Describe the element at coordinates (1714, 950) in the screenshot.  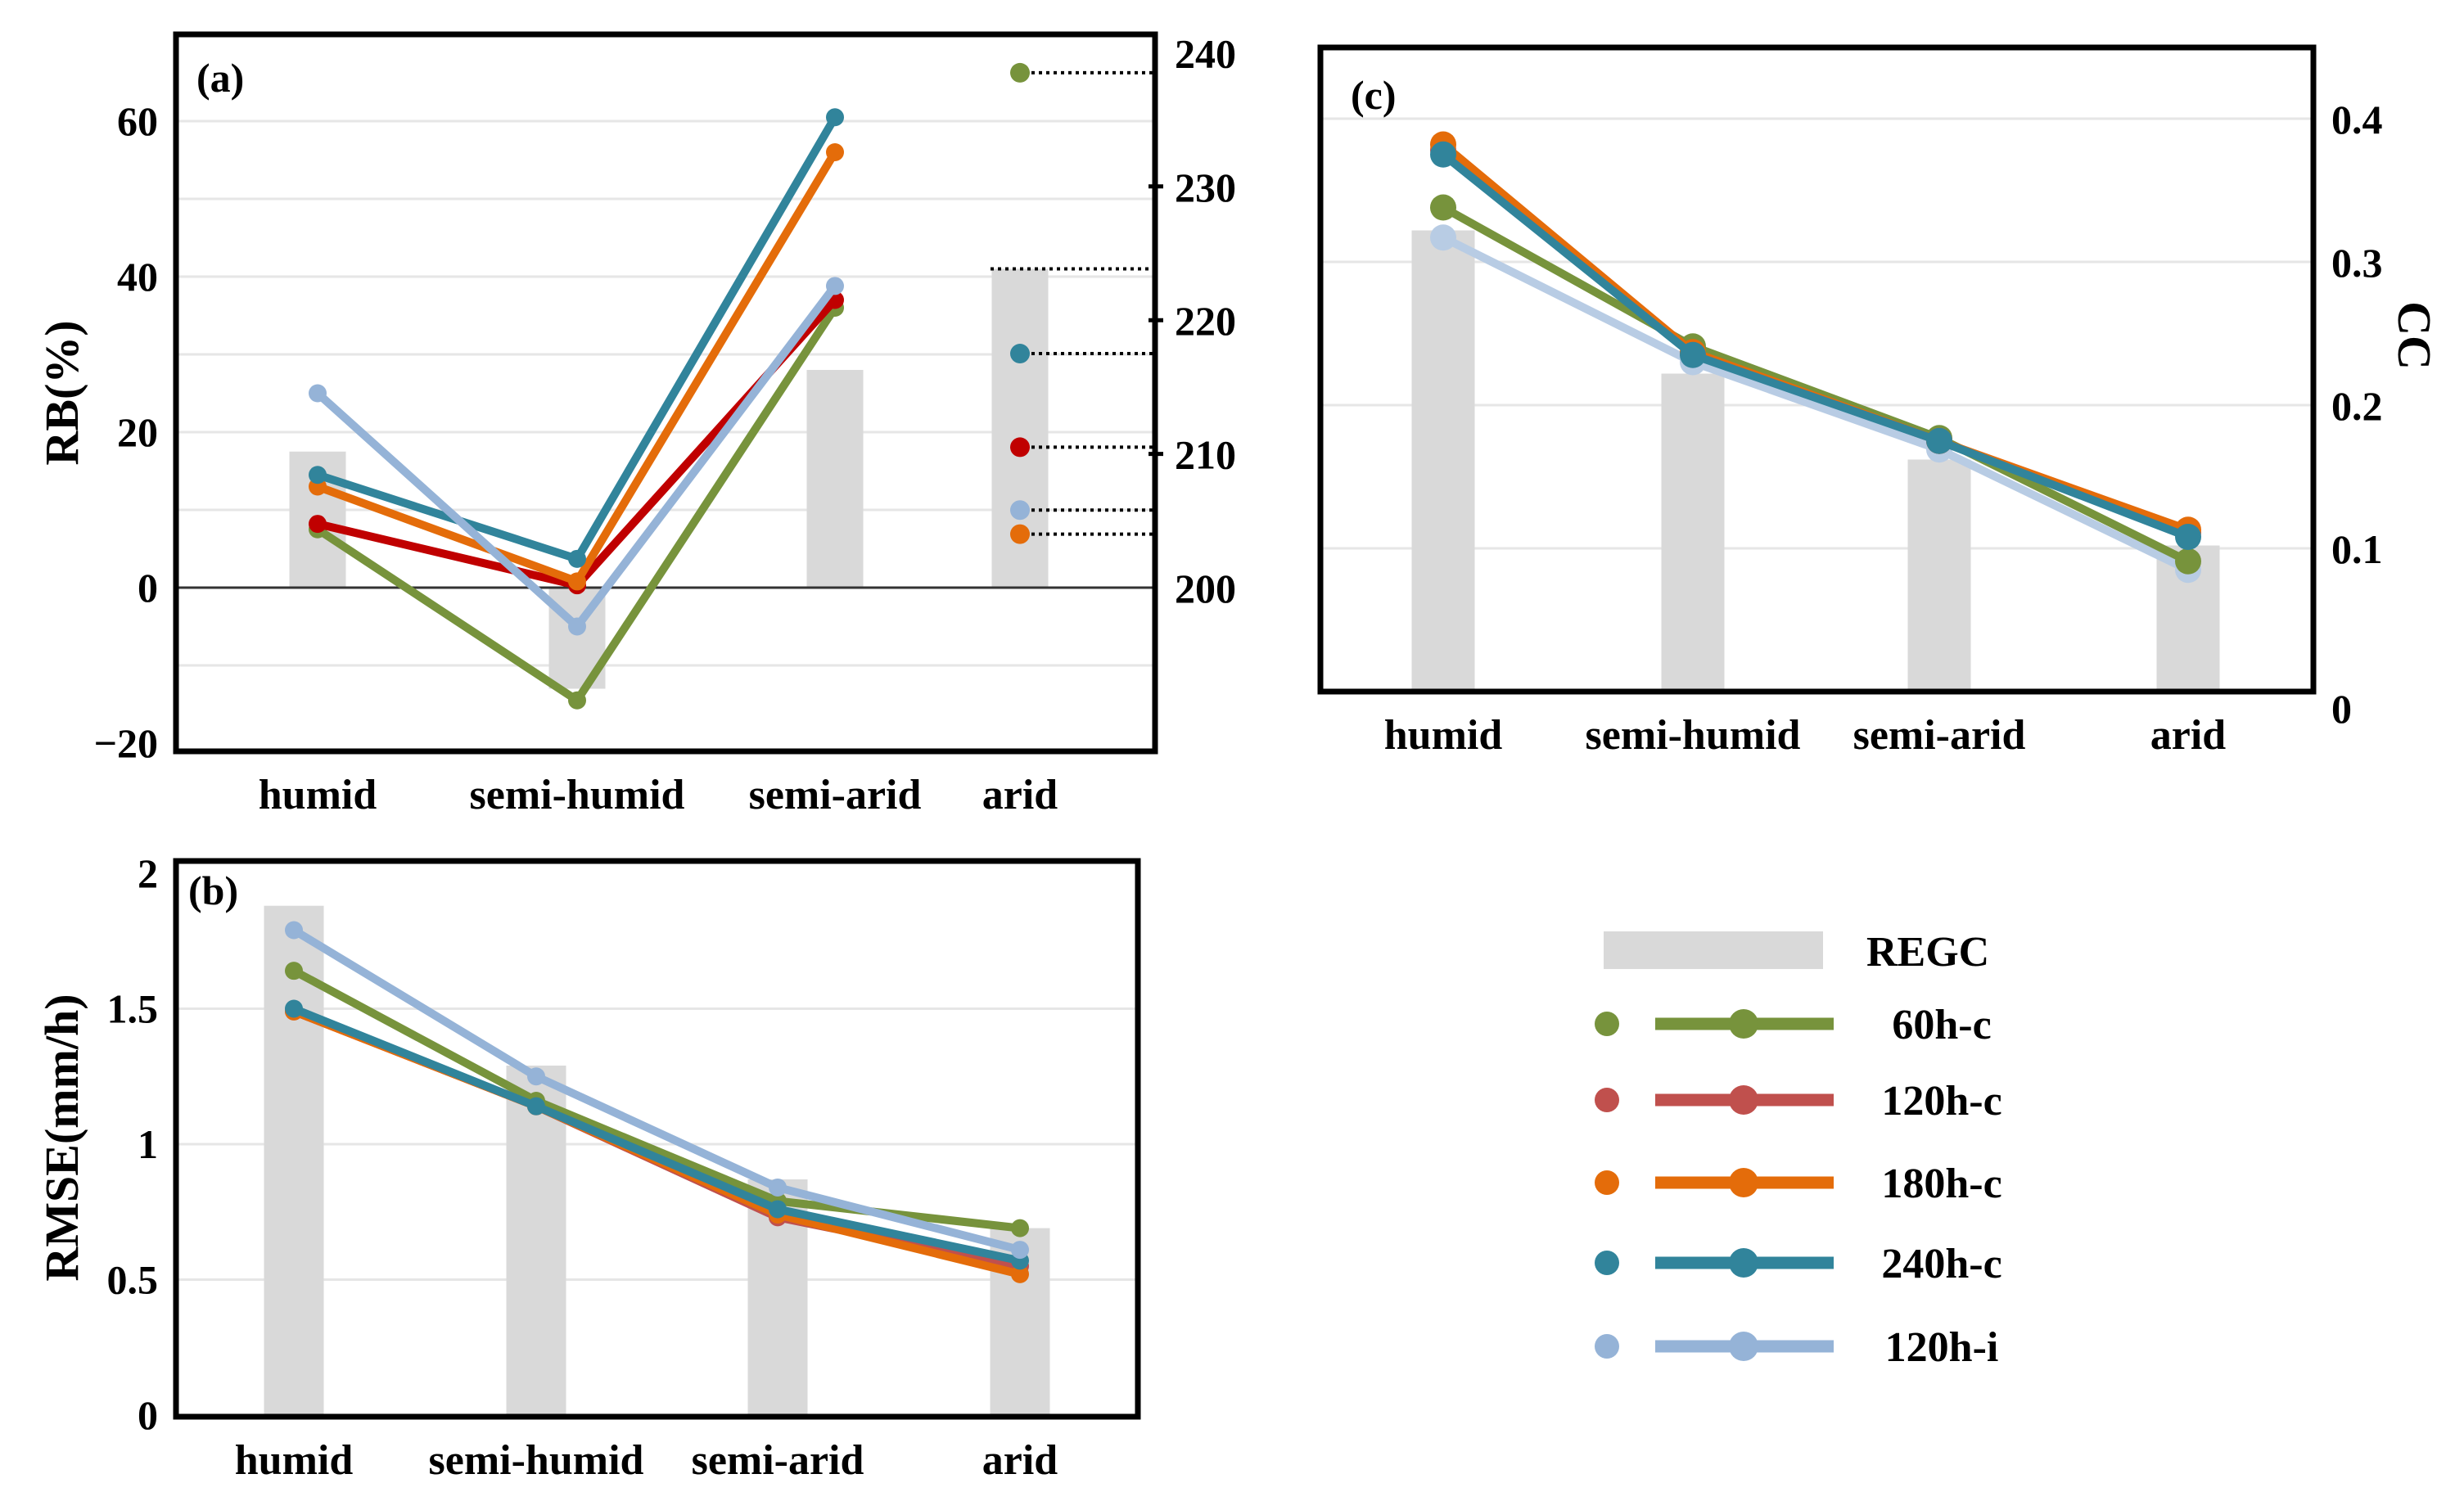
I see `legend-regc-swatch` at that location.